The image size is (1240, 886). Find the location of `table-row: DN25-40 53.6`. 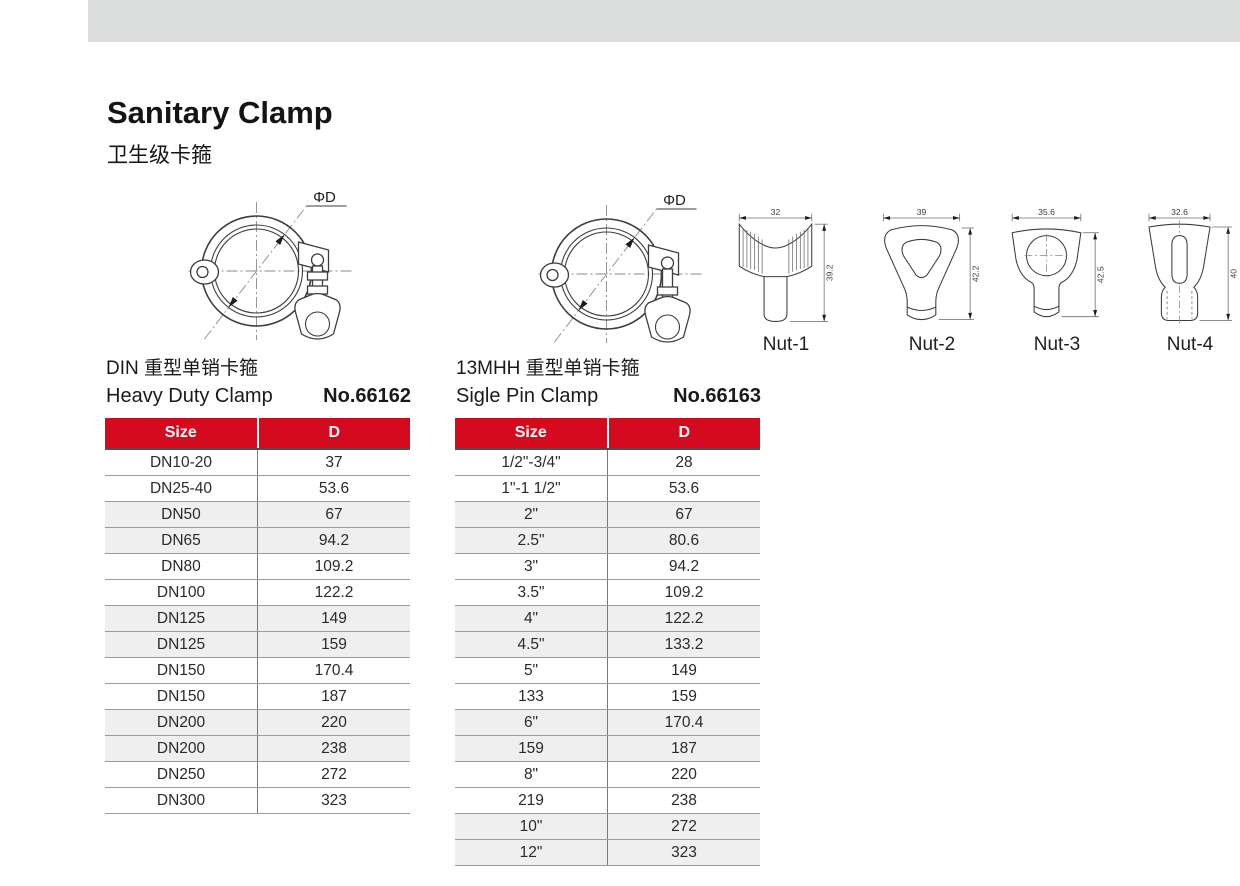

table-row: DN25-40 53.6 is located at coordinates (257, 488).